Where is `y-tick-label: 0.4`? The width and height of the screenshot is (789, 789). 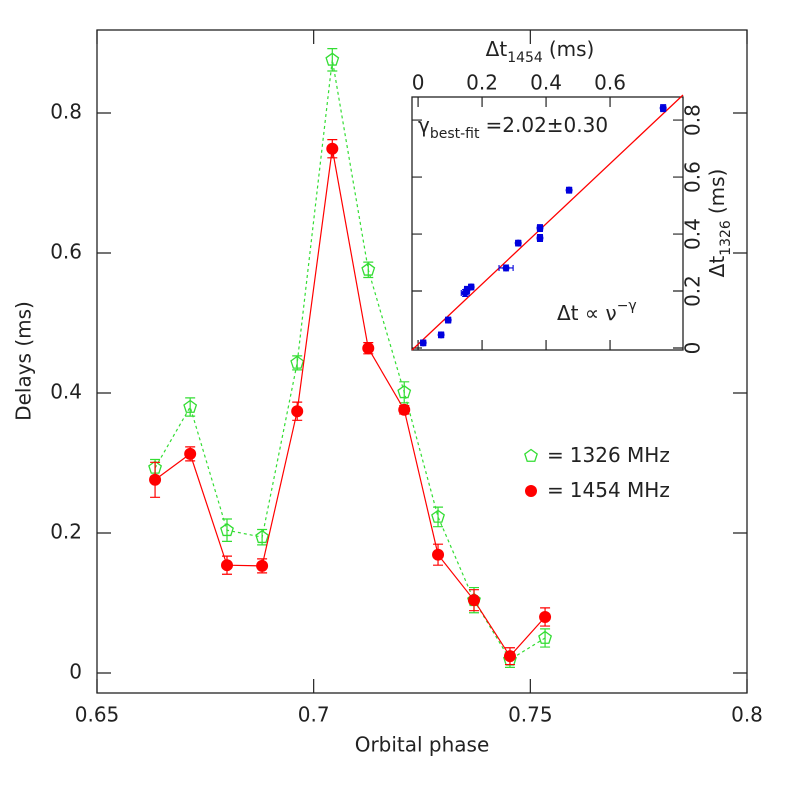 y-tick-label: 0.4 is located at coordinates (66, 391).